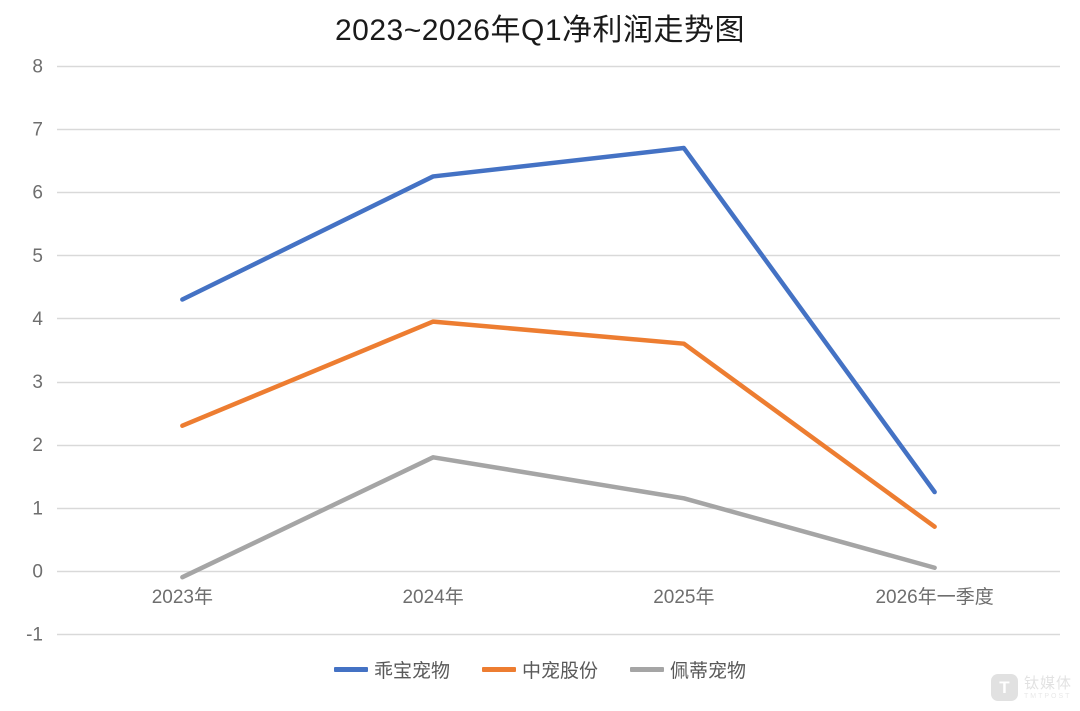 The height and width of the screenshot is (711, 1080). Describe the element at coordinates (37, 130) in the screenshot. I see `y-axis-tick-label: 7` at that location.